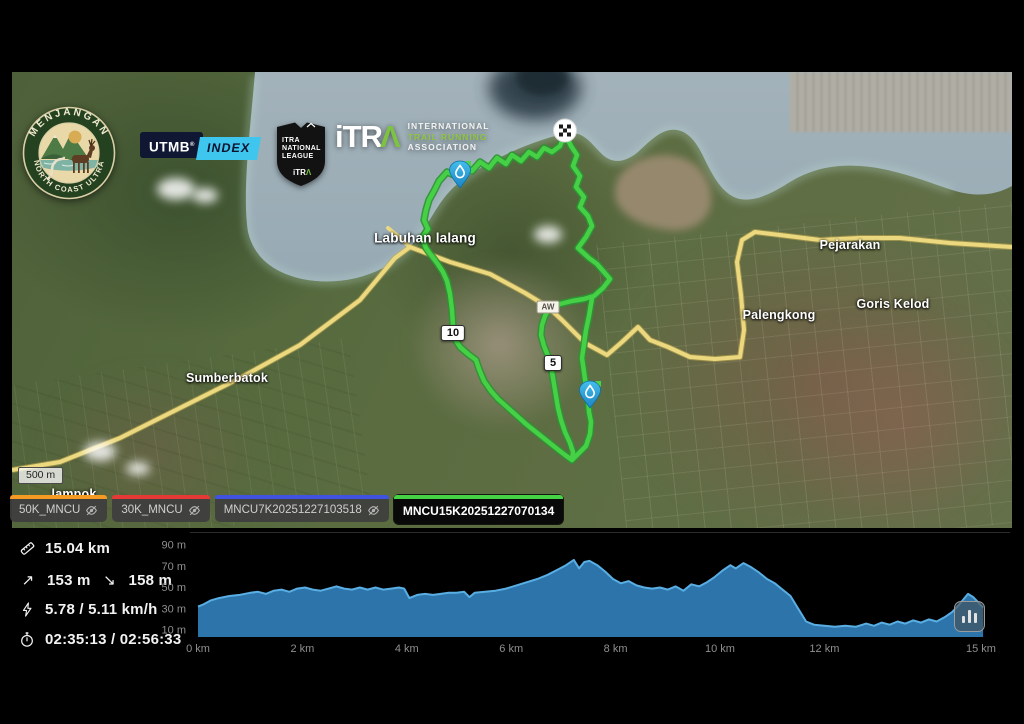 Image resolution: width=1024 pixels, height=724 pixels. What do you see at coordinates (425, 238) in the screenshot?
I see `place-label-labuhan-lalang: Labuhan lalang` at bounding box center [425, 238].